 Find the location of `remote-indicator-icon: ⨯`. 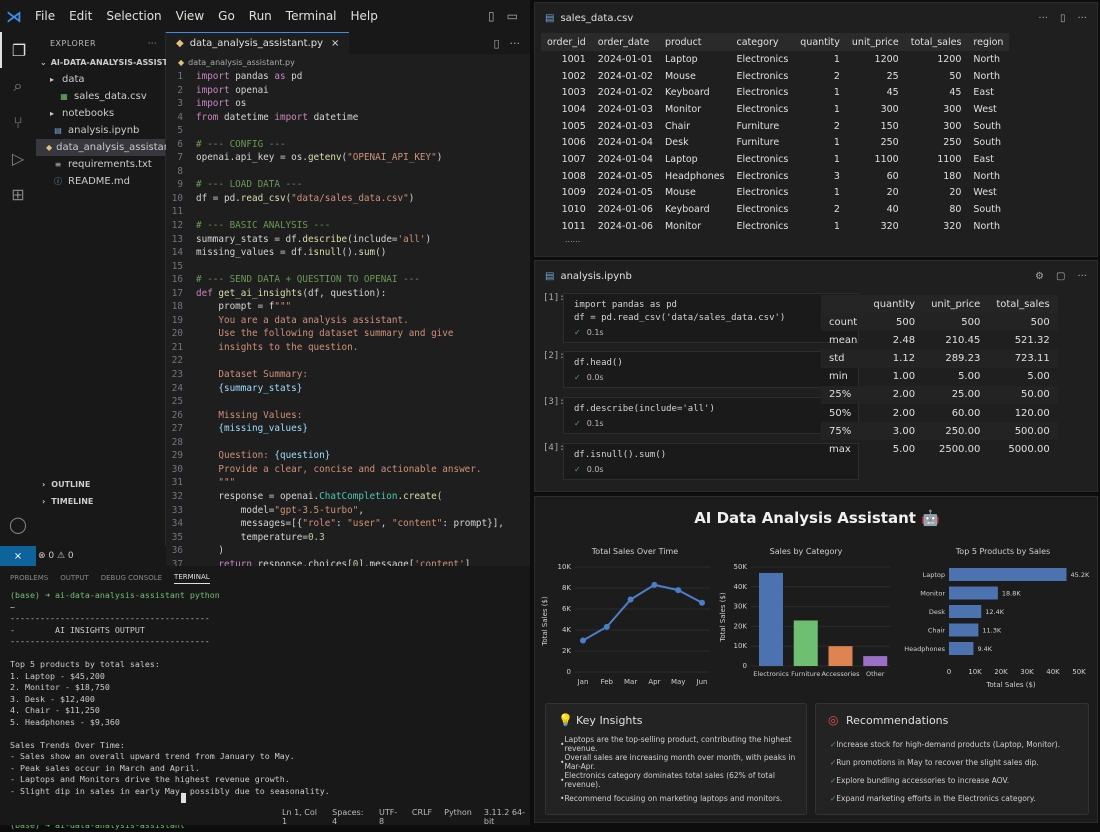

remote-indicator-icon: ⨯ is located at coordinates (18, 556).